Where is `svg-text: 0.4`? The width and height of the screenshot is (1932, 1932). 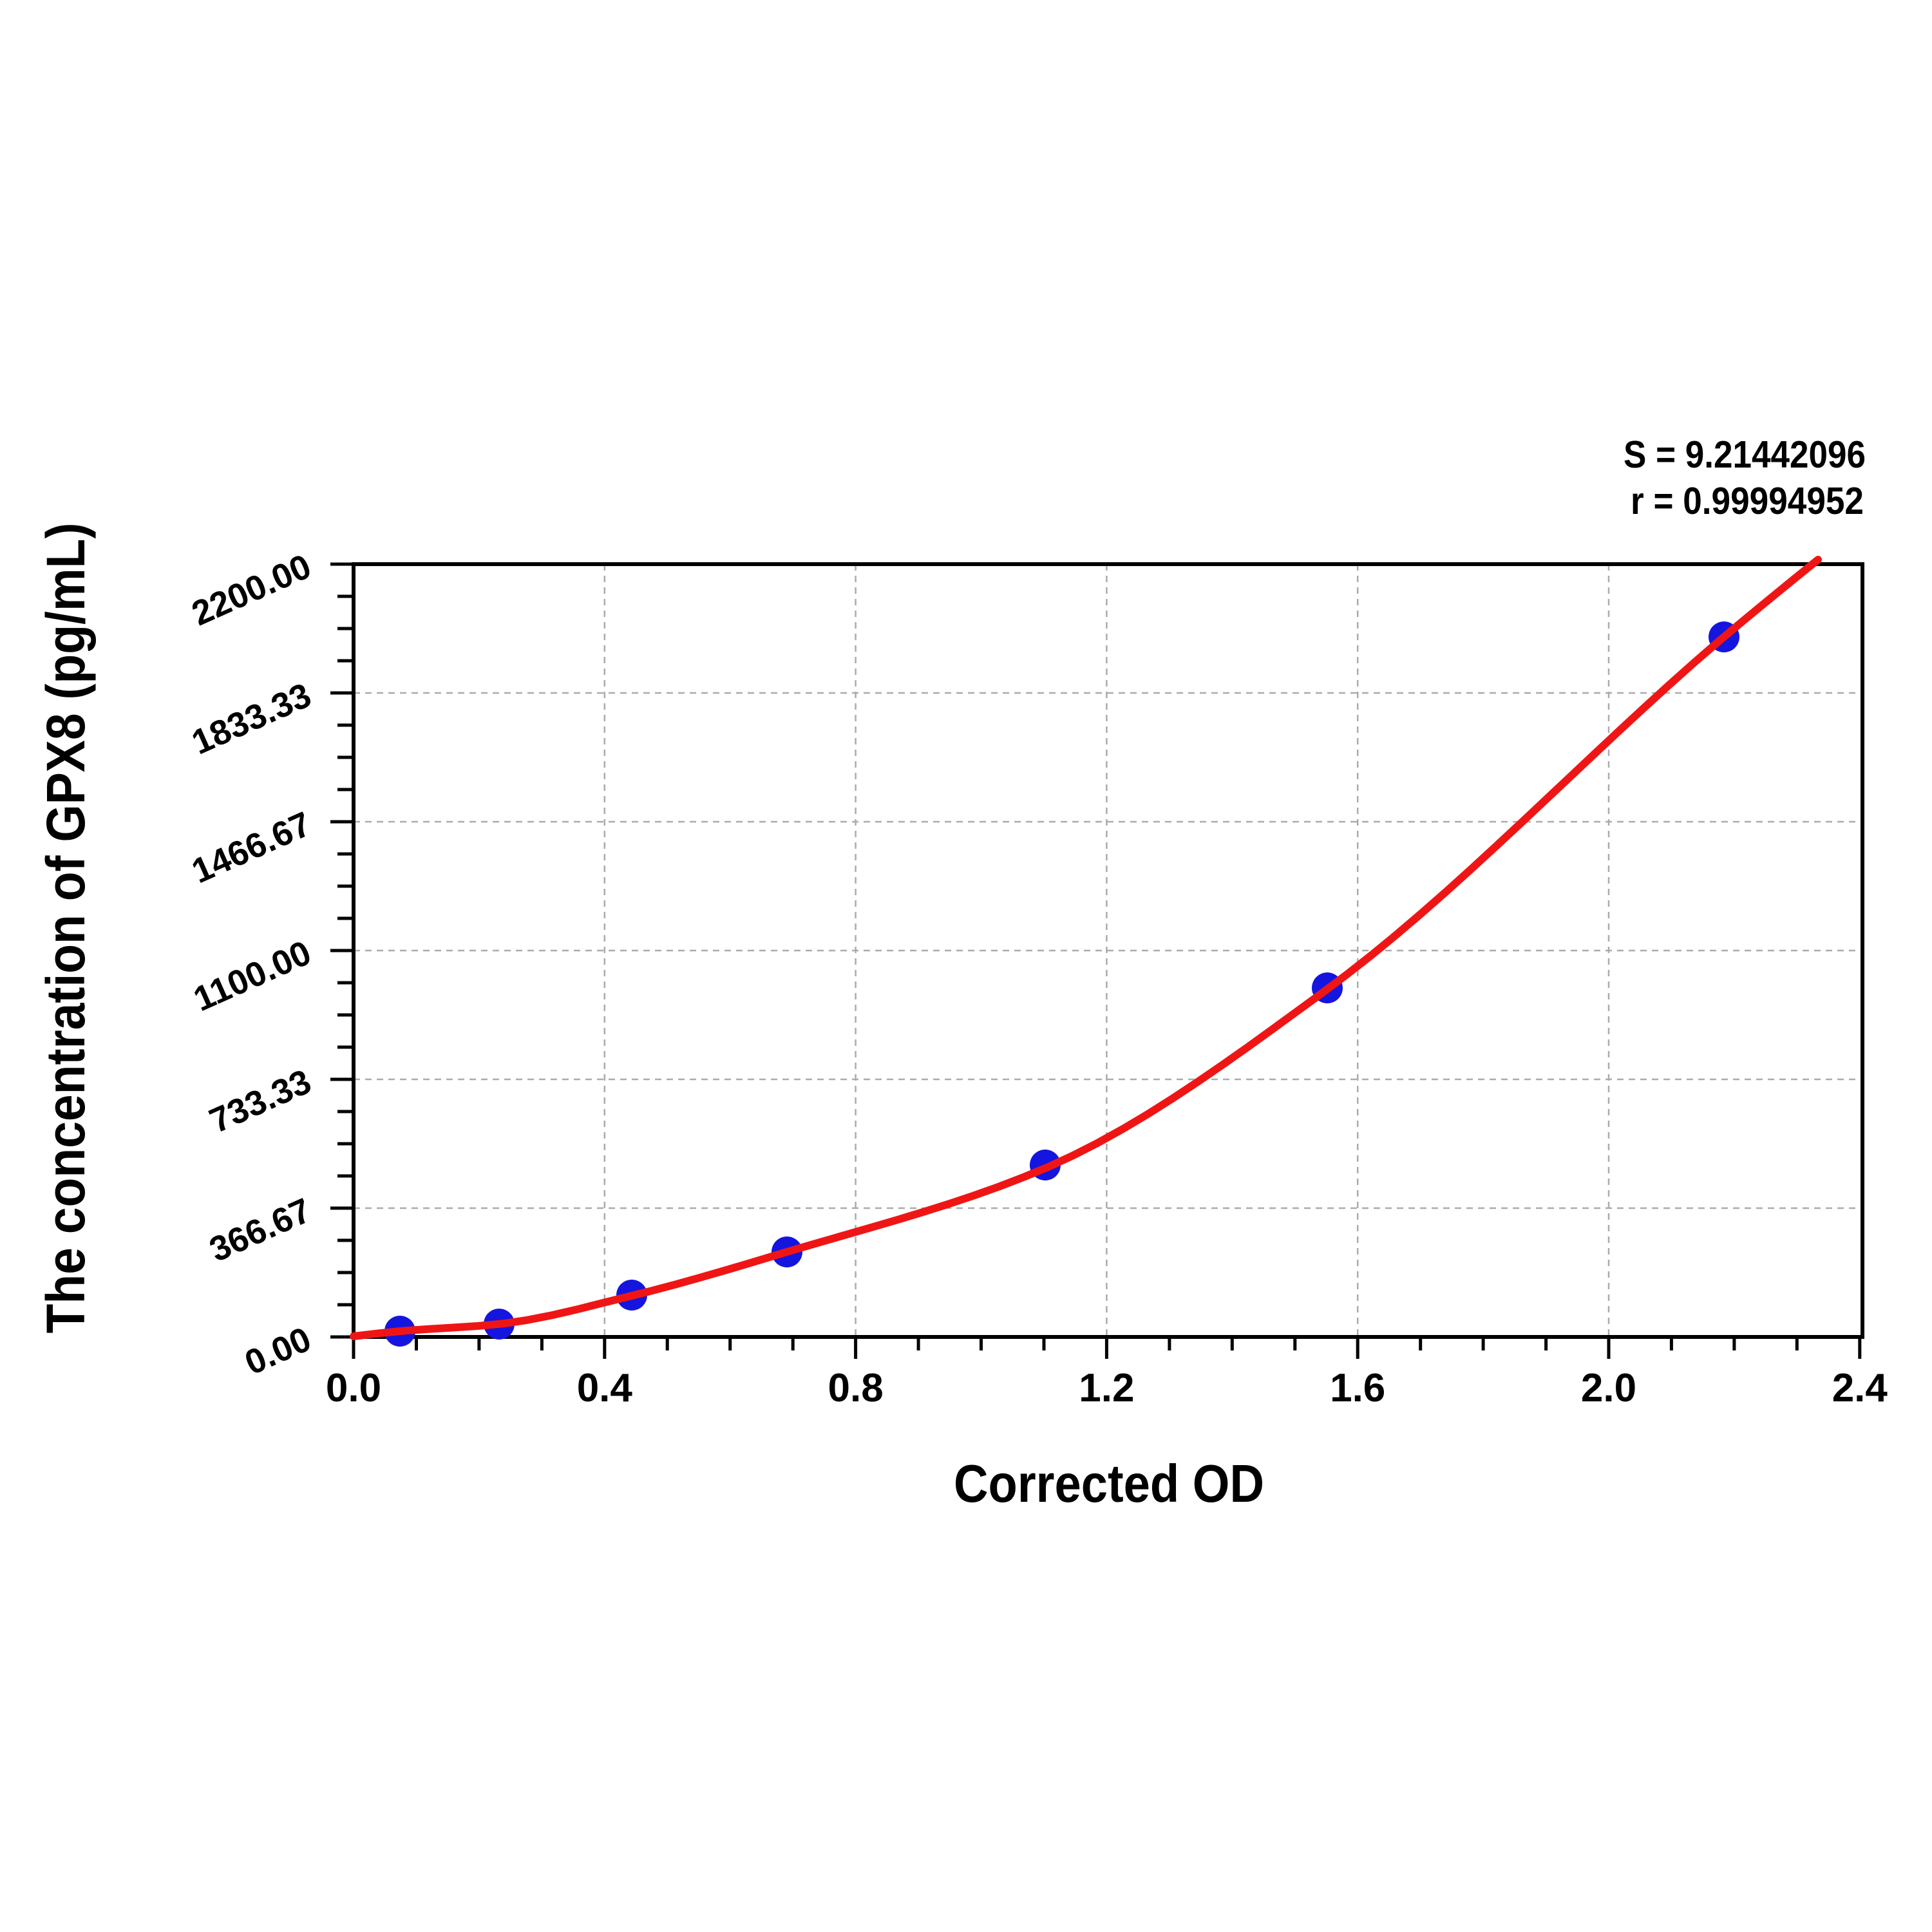
svg-text: 0.4 is located at coordinates (605, 1388).